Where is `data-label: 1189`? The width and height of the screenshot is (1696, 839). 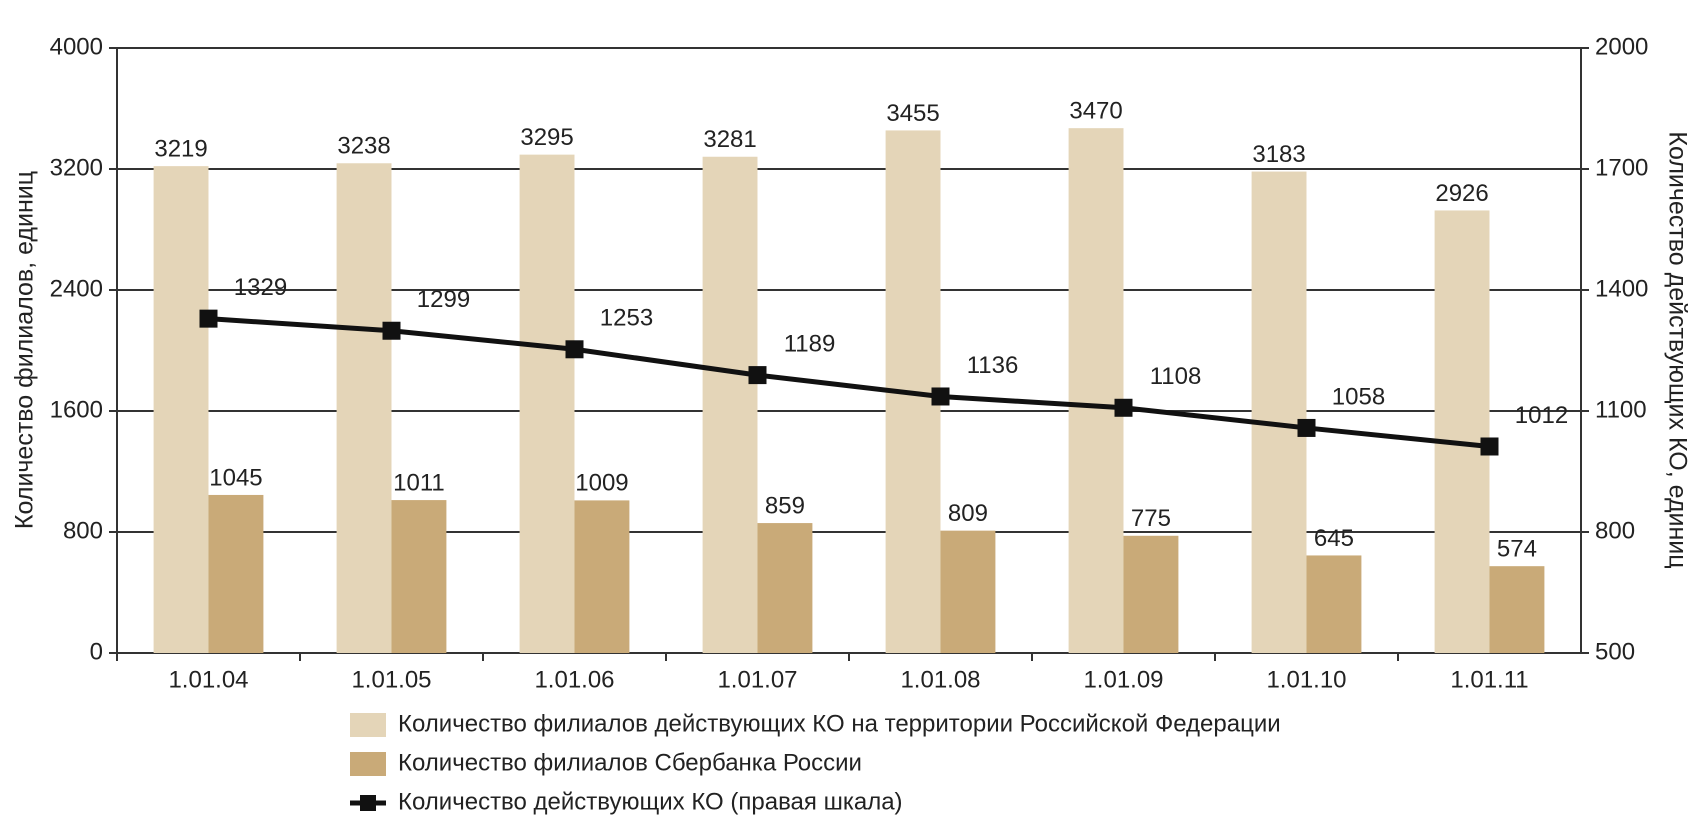
data-label: 1189 is located at coordinates (810, 343).